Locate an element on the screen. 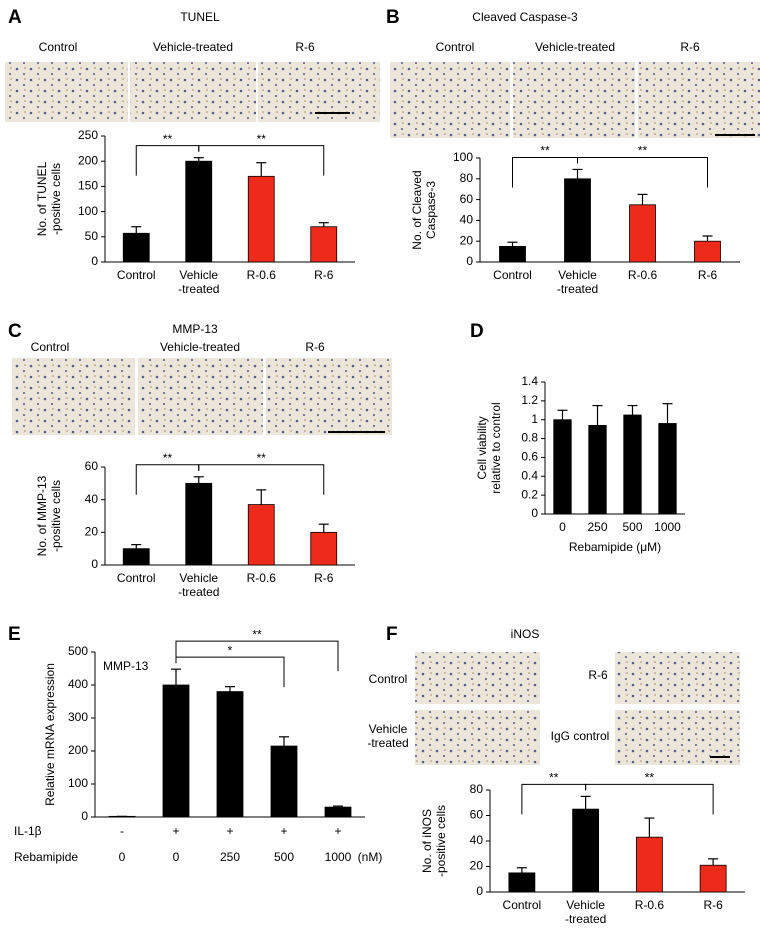  y-axis-label: No. of CleavedCaspase-3 is located at coordinates (424, 209).